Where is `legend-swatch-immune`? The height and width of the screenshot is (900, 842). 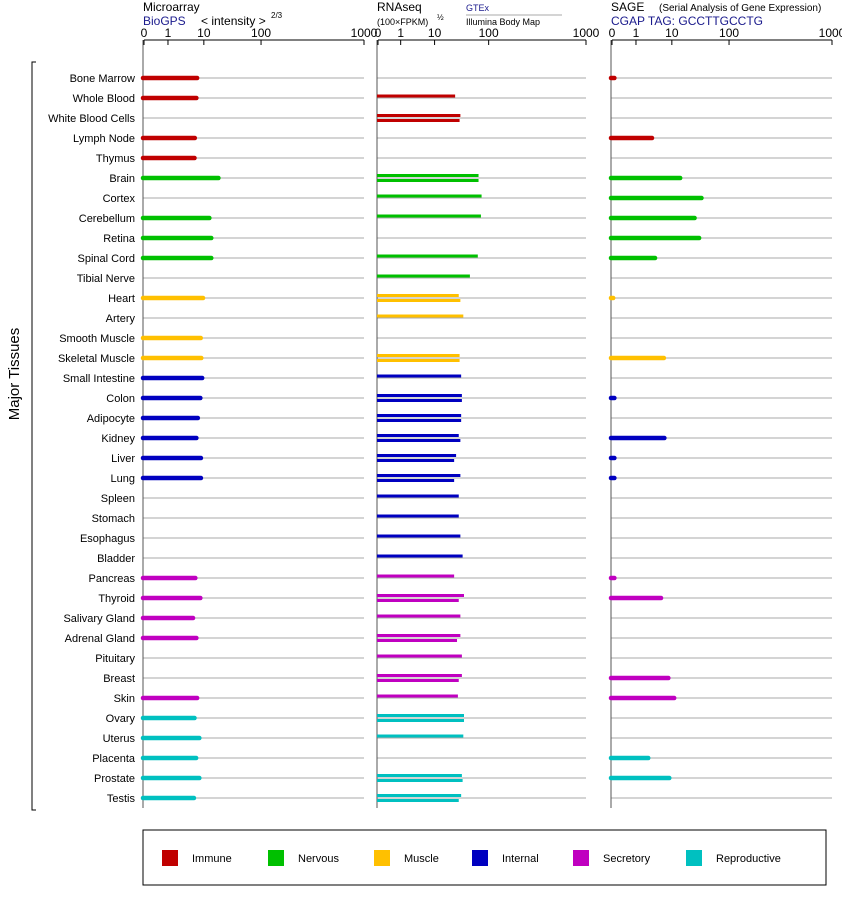 legend-swatch-immune is located at coordinates (170, 858).